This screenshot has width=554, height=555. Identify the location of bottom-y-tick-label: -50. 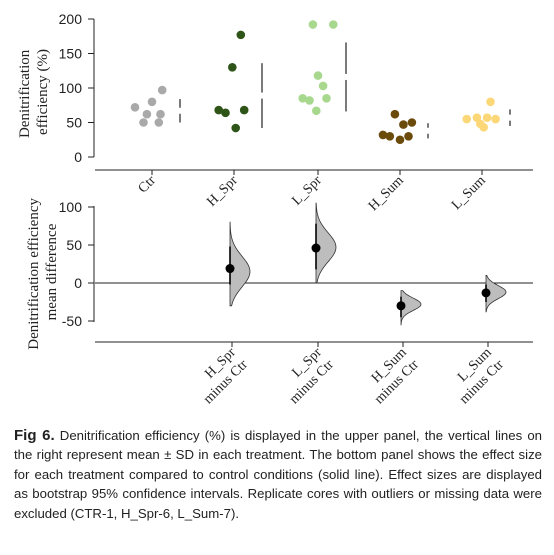
(72, 321).